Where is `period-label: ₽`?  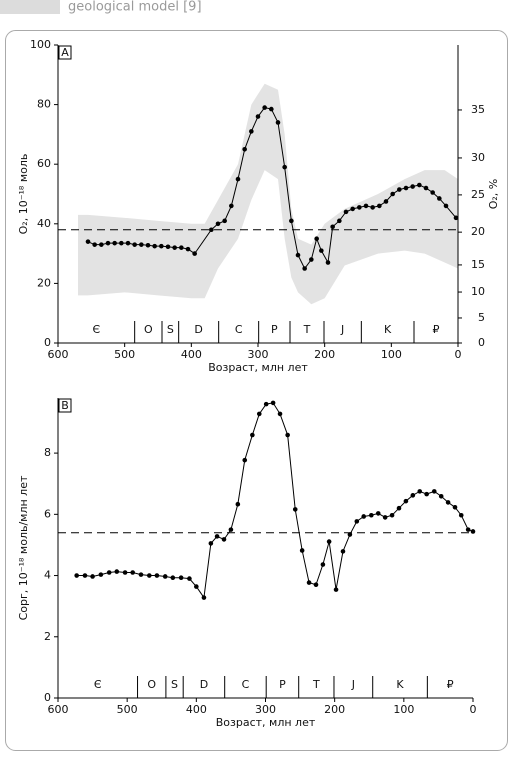
period-label: ₽ is located at coordinates (450, 684).